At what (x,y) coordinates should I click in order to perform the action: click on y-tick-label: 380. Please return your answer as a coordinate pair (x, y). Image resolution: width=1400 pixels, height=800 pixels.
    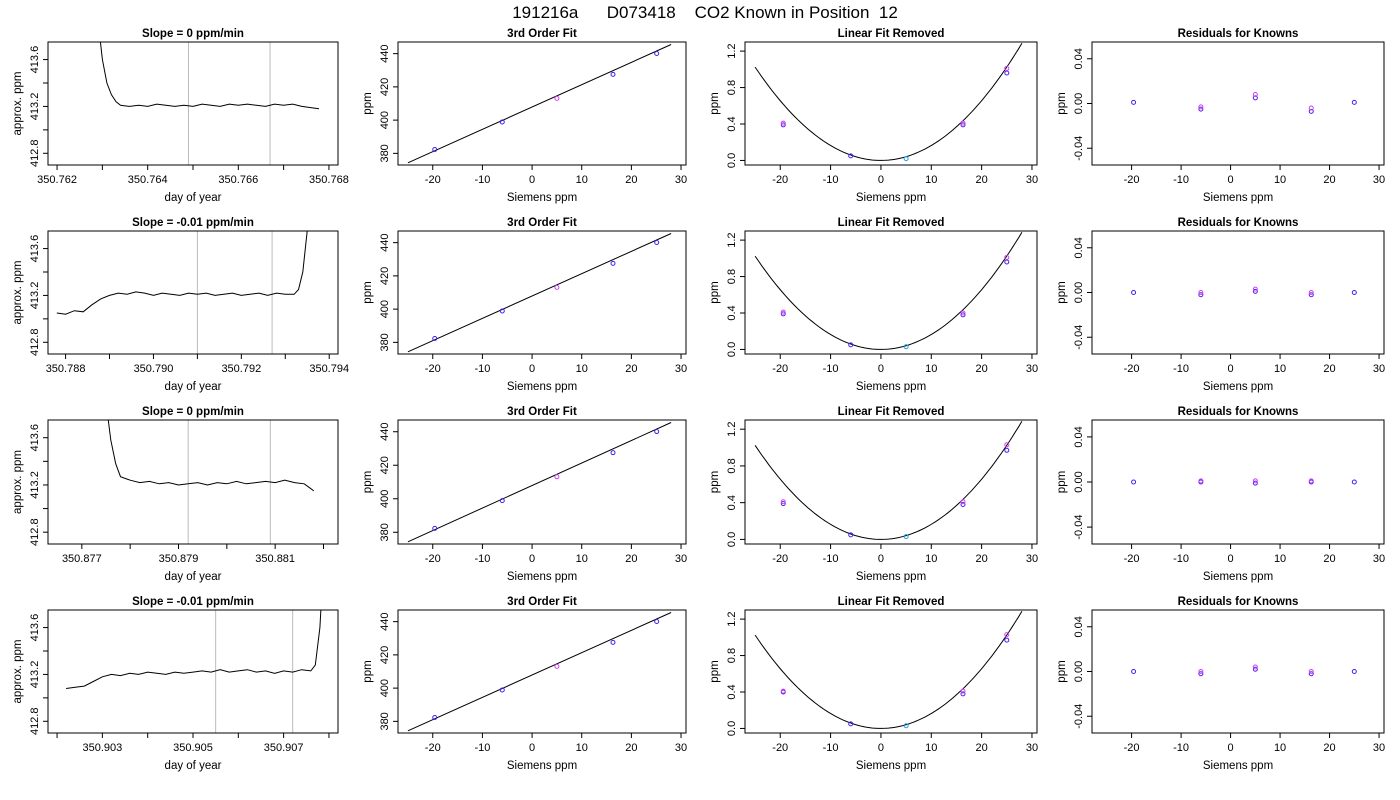
    Looking at the image, I should click on (385, 342).